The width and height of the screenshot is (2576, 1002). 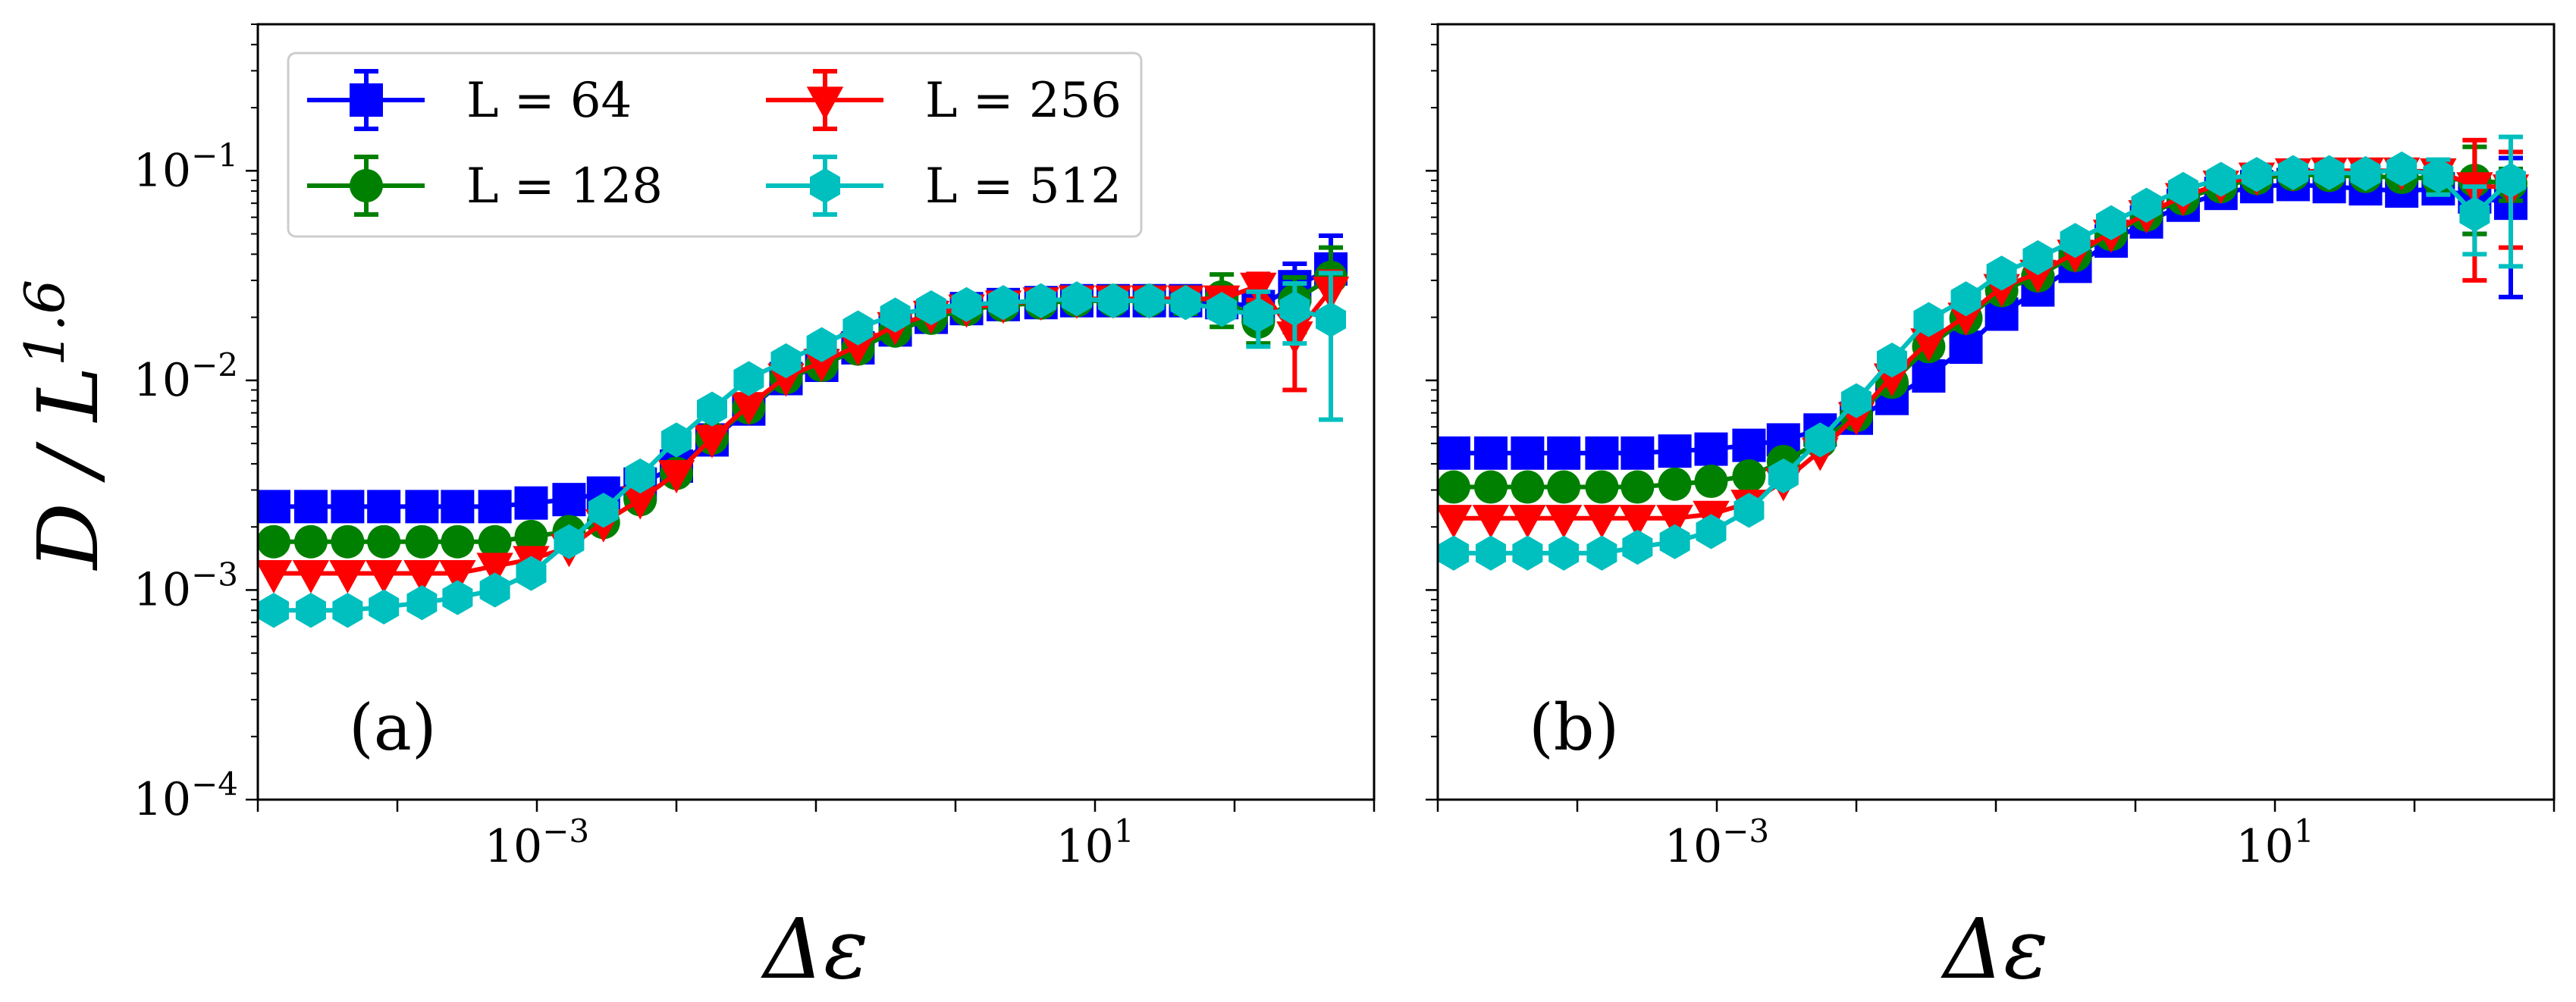 What do you see at coordinates (549, 101) in the screenshot?
I see `legend-label: L = 64` at bounding box center [549, 101].